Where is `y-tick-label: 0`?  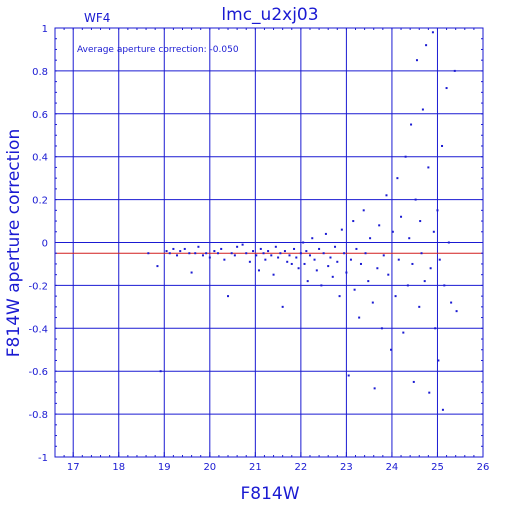
y-tick-label: 0 is located at coordinates (45, 244).